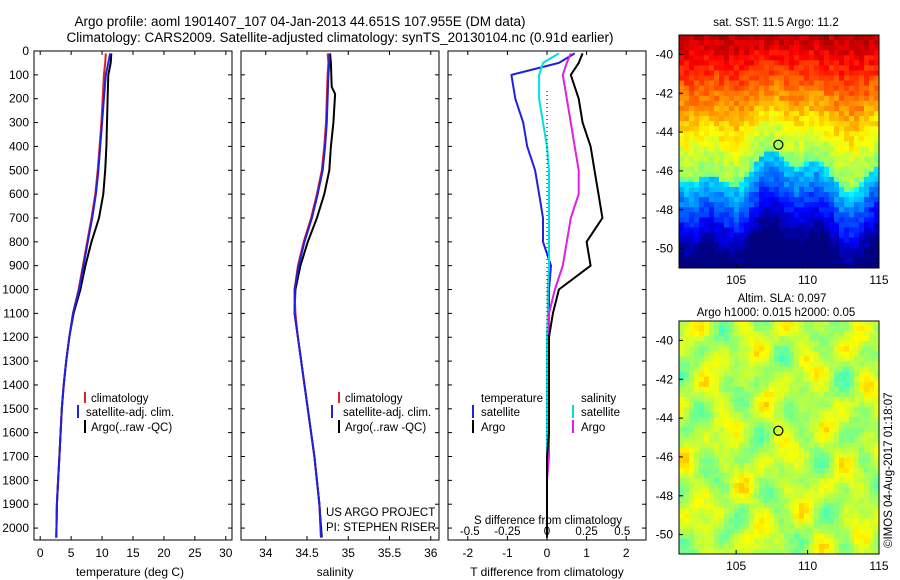 This screenshot has width=900, height=580. I want to click on y-tick-label: 500, so click(19, 170).